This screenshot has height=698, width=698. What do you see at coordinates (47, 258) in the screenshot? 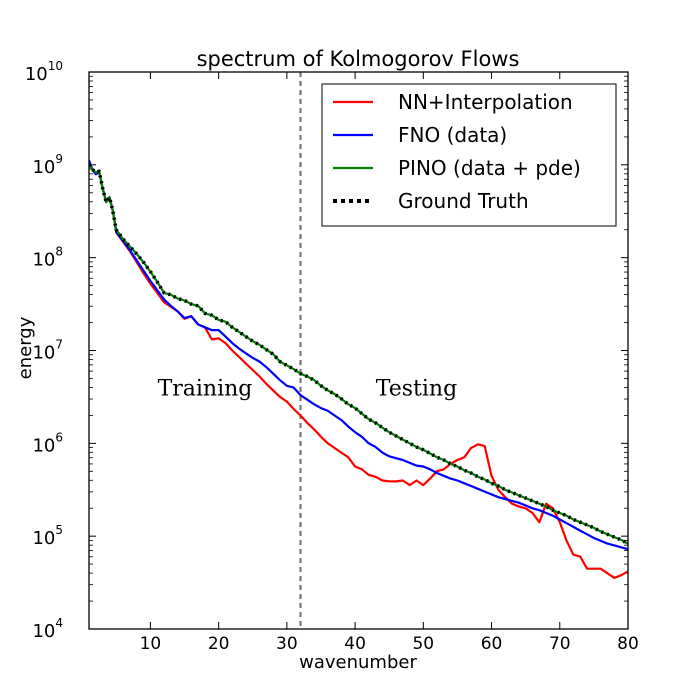
I see `y-tick-label: 10⁸` at bounding box center [47, 258].